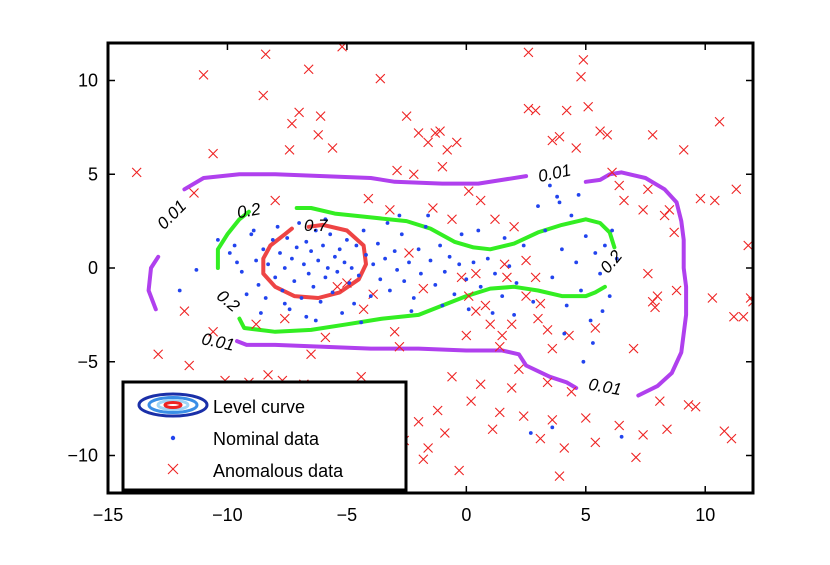  I want to click on y-tick-label-1: −5, so click(87, 362).